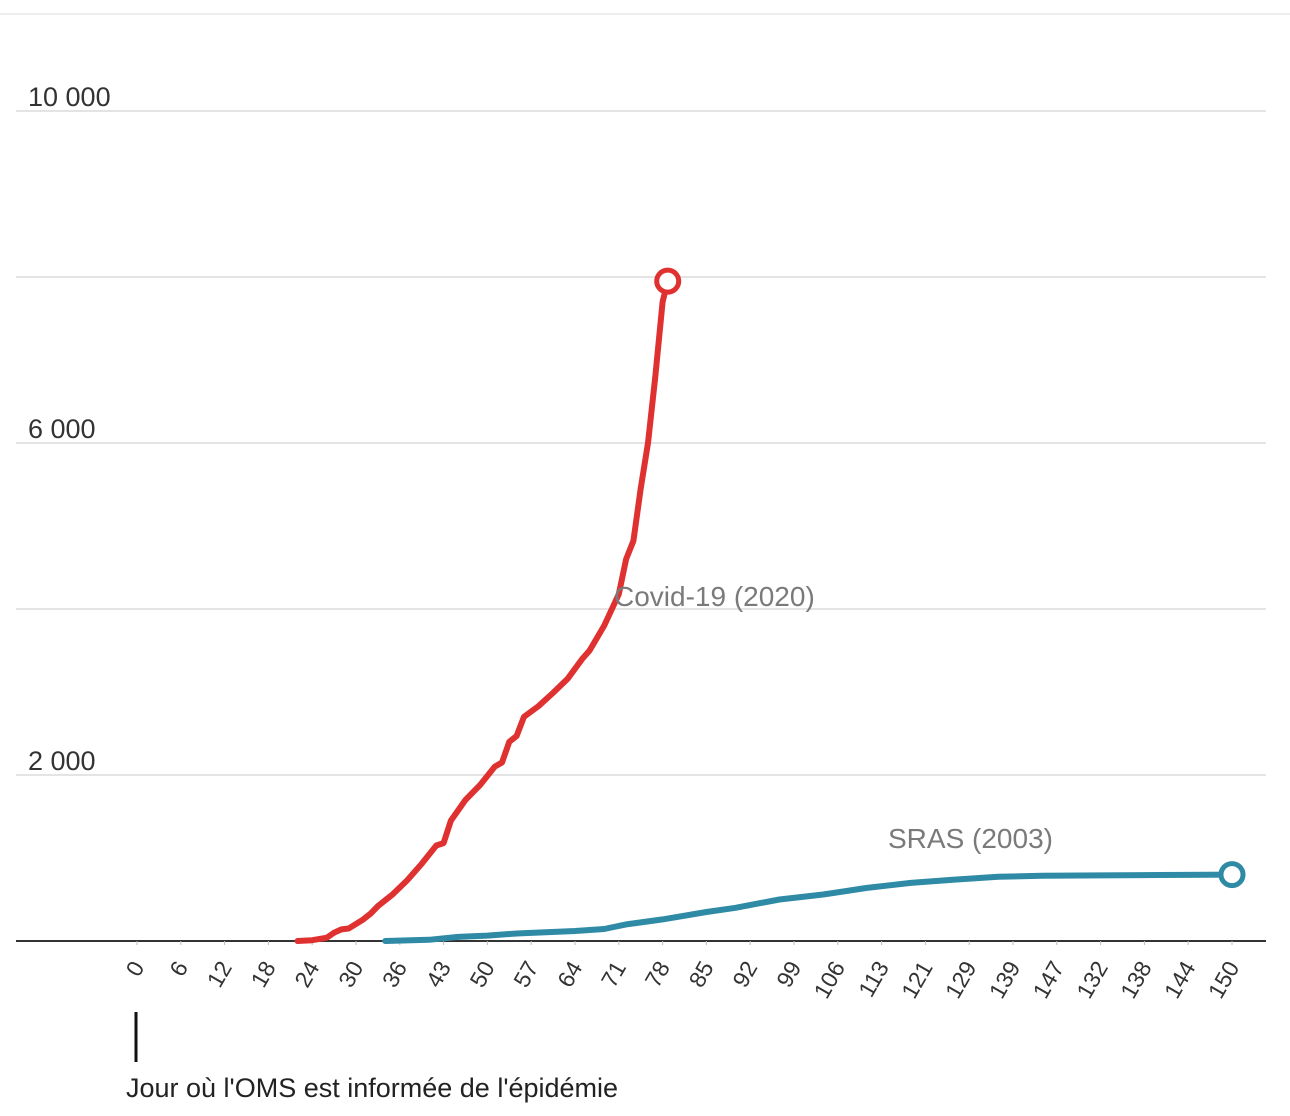  What do you see at coordinates (569, 973) in the screenshot?
I see `x-tick-label: 64` at bounding box center [569, 973].